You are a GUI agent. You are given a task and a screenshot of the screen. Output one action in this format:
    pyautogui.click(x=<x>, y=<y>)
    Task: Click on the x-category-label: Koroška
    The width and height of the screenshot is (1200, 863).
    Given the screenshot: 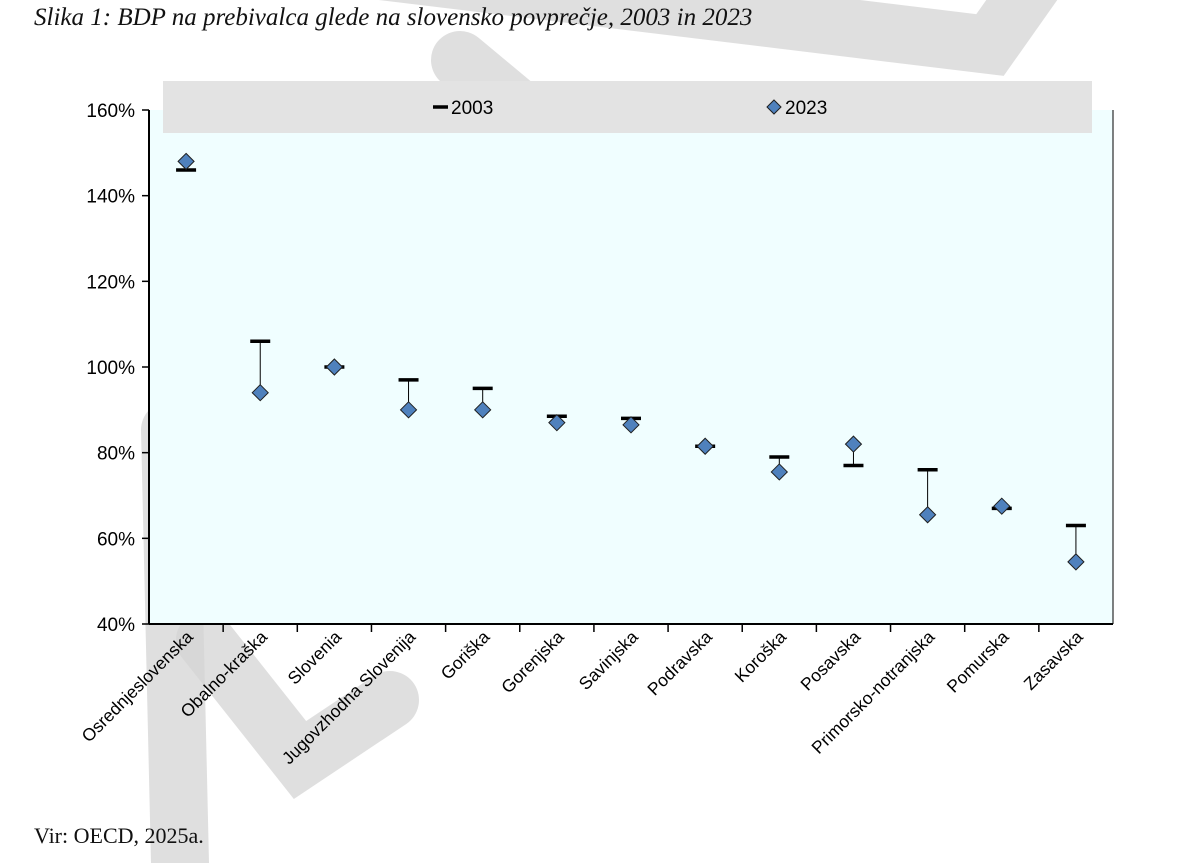 What is the action you would take?
    pyautogui.click(x=761, y=657)
    